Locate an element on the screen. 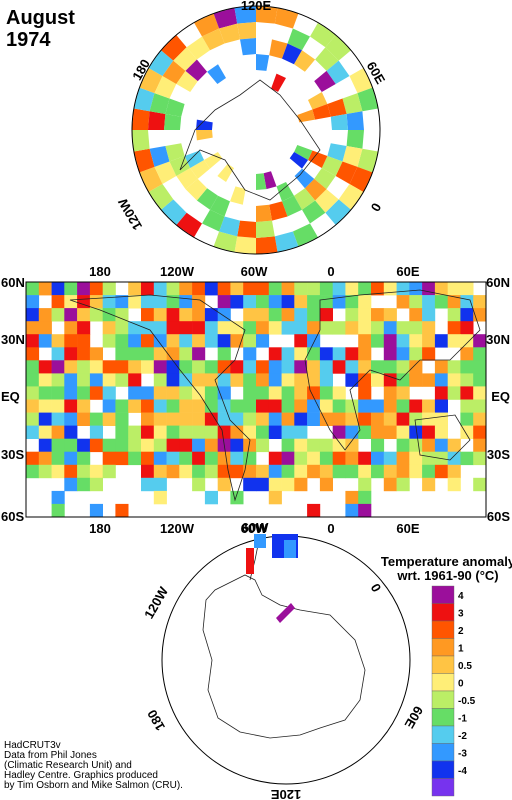 The image size is (512, 800). legend-label: 0 is located at coordinates (461, 683).